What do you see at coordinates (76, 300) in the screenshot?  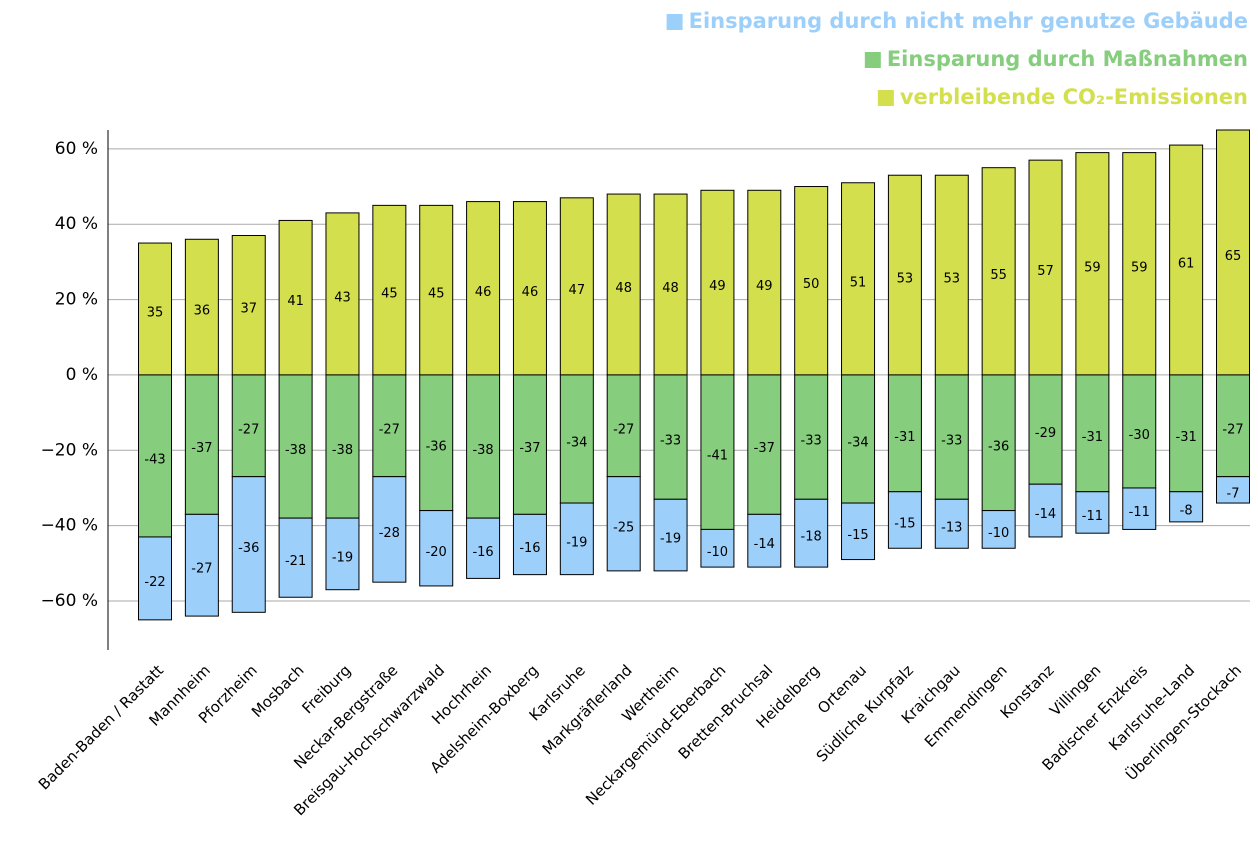 I see `y-tick-label: 20 %` at bounding box center [76, 300].